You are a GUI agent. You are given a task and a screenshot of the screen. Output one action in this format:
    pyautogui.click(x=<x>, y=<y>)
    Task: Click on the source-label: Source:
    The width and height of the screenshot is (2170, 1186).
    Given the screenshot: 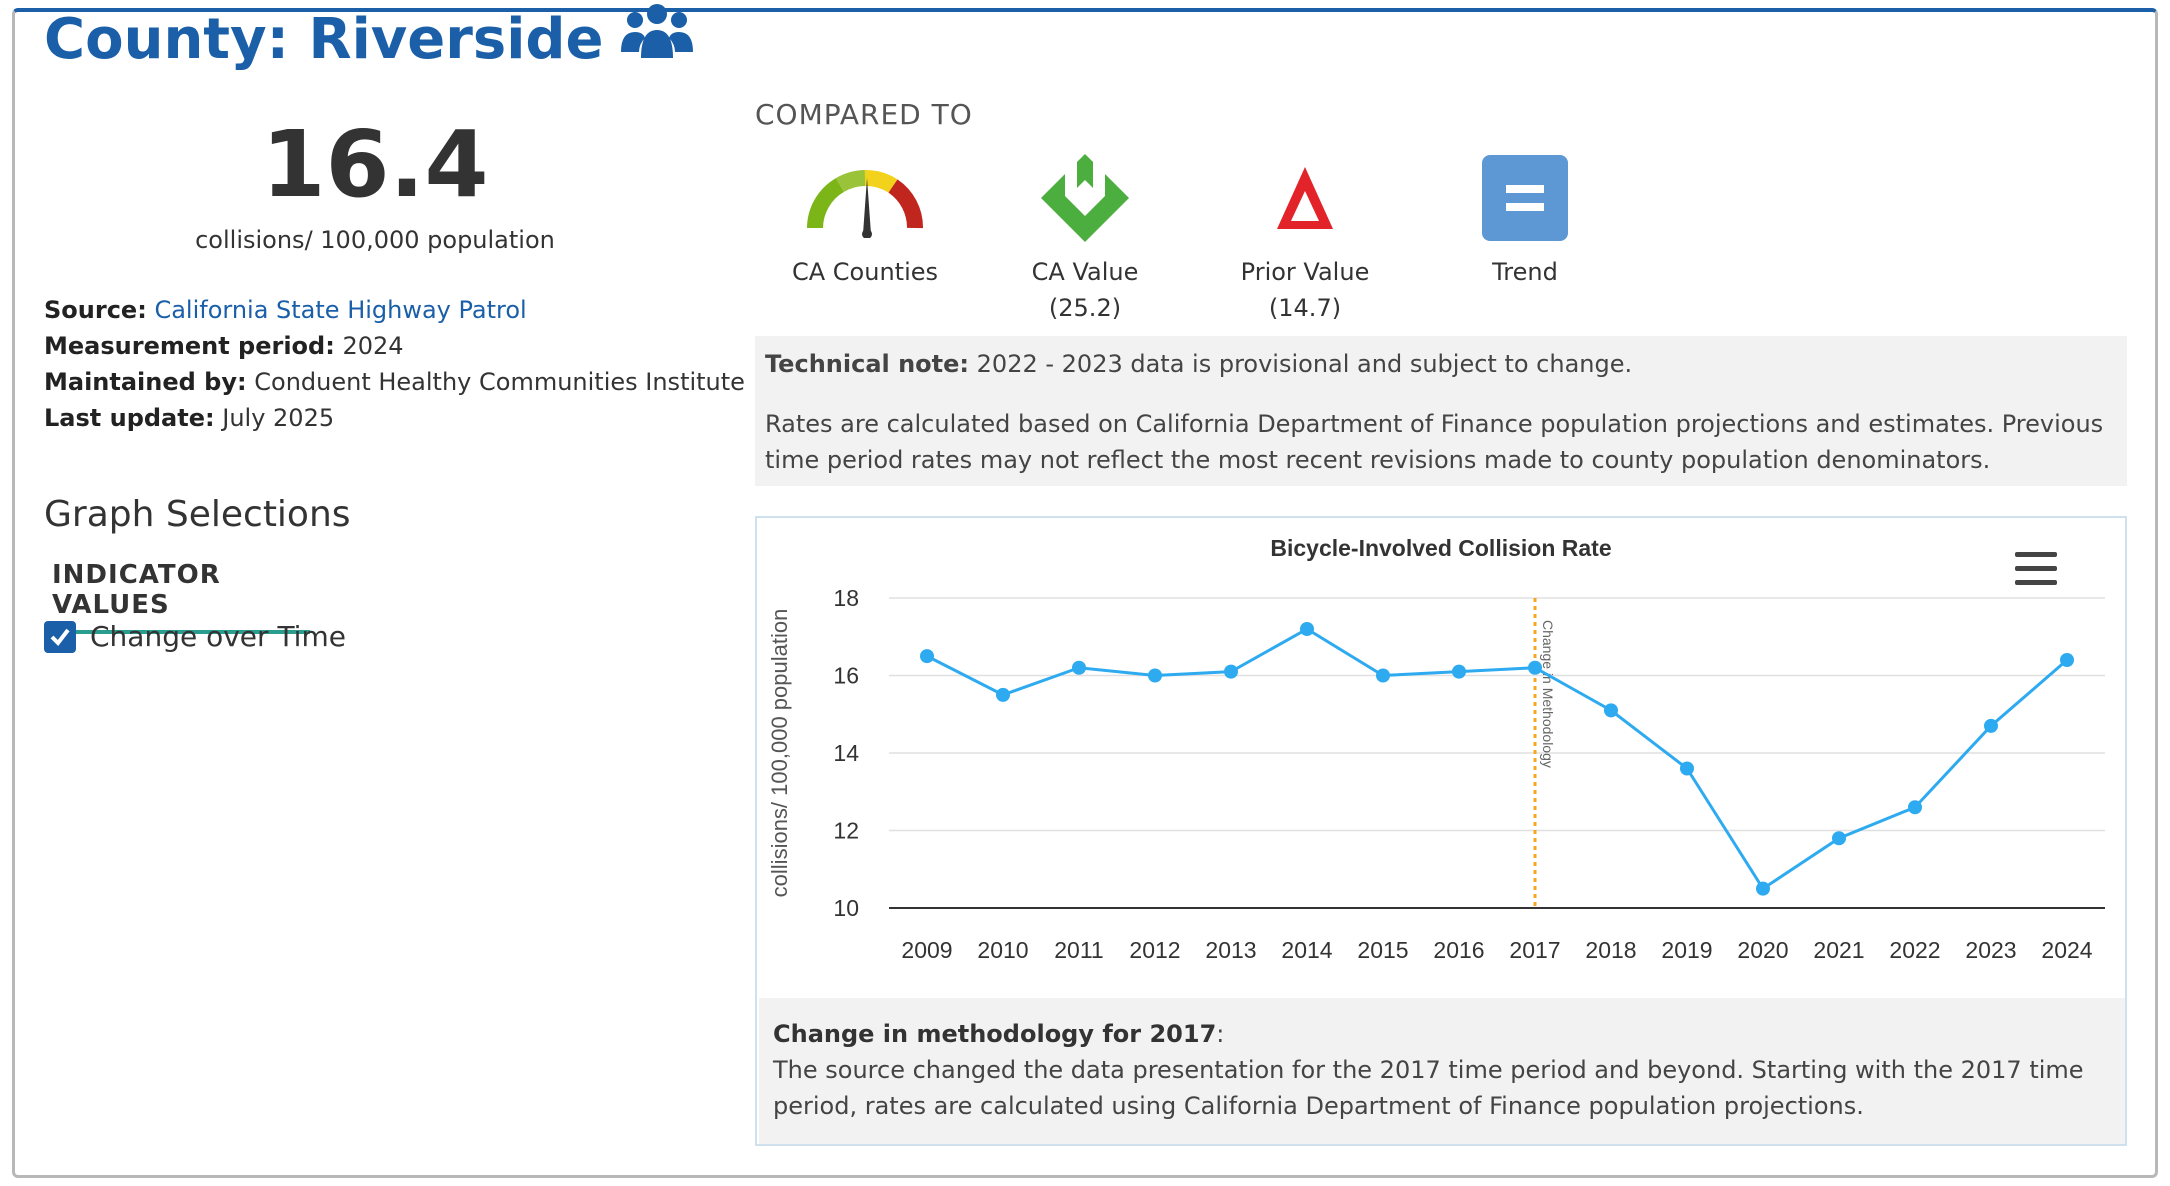 What is the action you would take?
    pyautogui.click(x=95, y=310)
    